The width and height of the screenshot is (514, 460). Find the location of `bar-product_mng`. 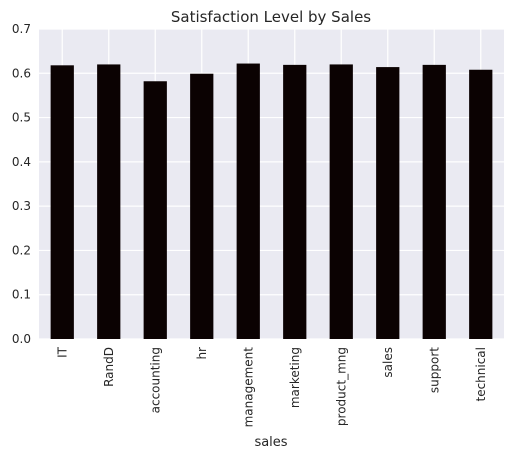

bar-product_mng is located at coordinates (341, 201).